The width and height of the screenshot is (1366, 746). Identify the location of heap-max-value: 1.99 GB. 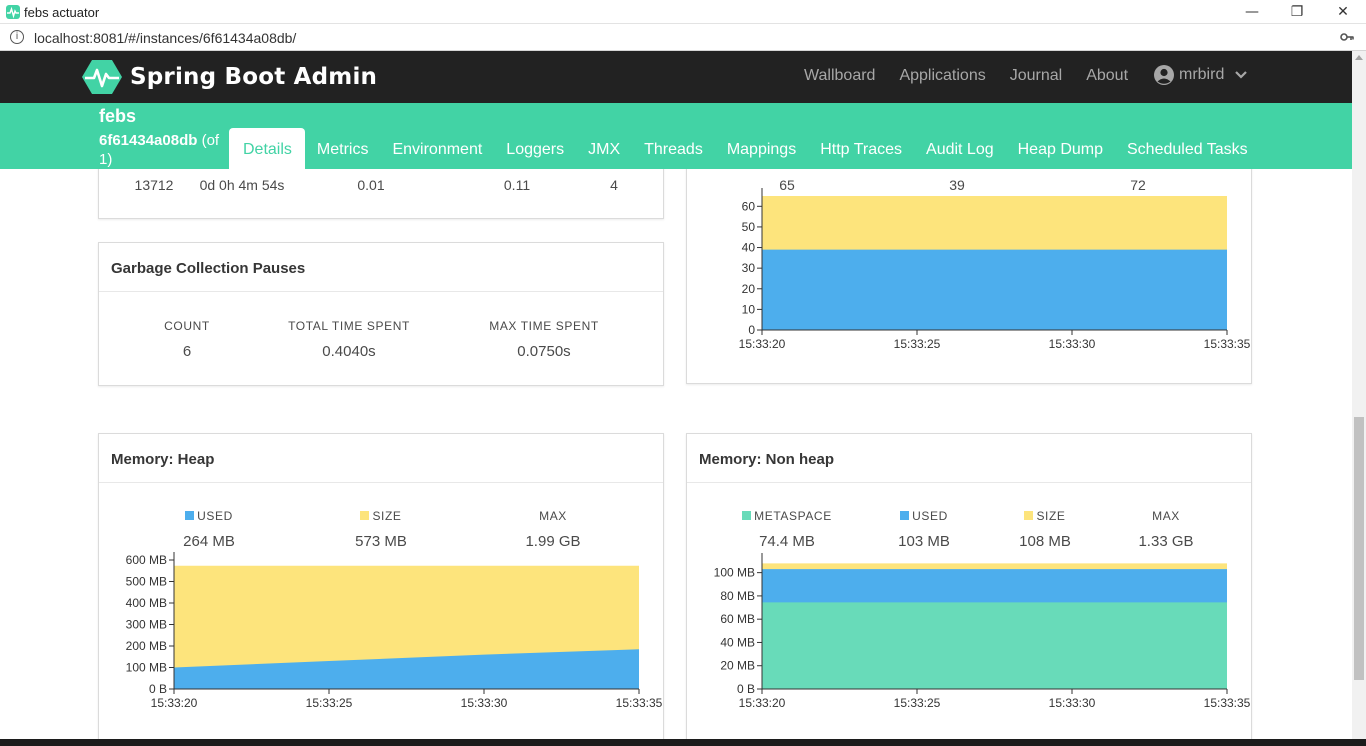
(553, 541).